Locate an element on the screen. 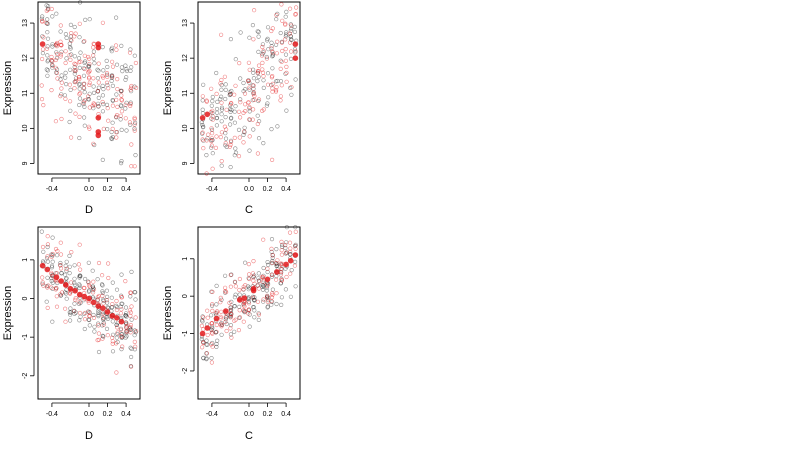 The height and width of the screenshot is (455, 800). y-tick-label: 10 is located at coordinates (25, 128).